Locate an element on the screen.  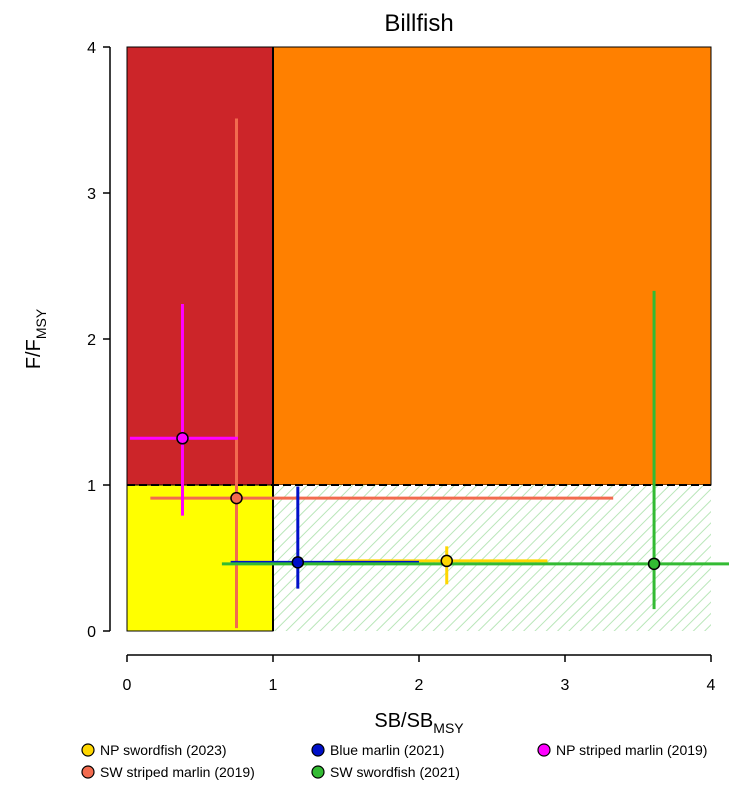
zone-healthy is located at coordinates (492, 558).